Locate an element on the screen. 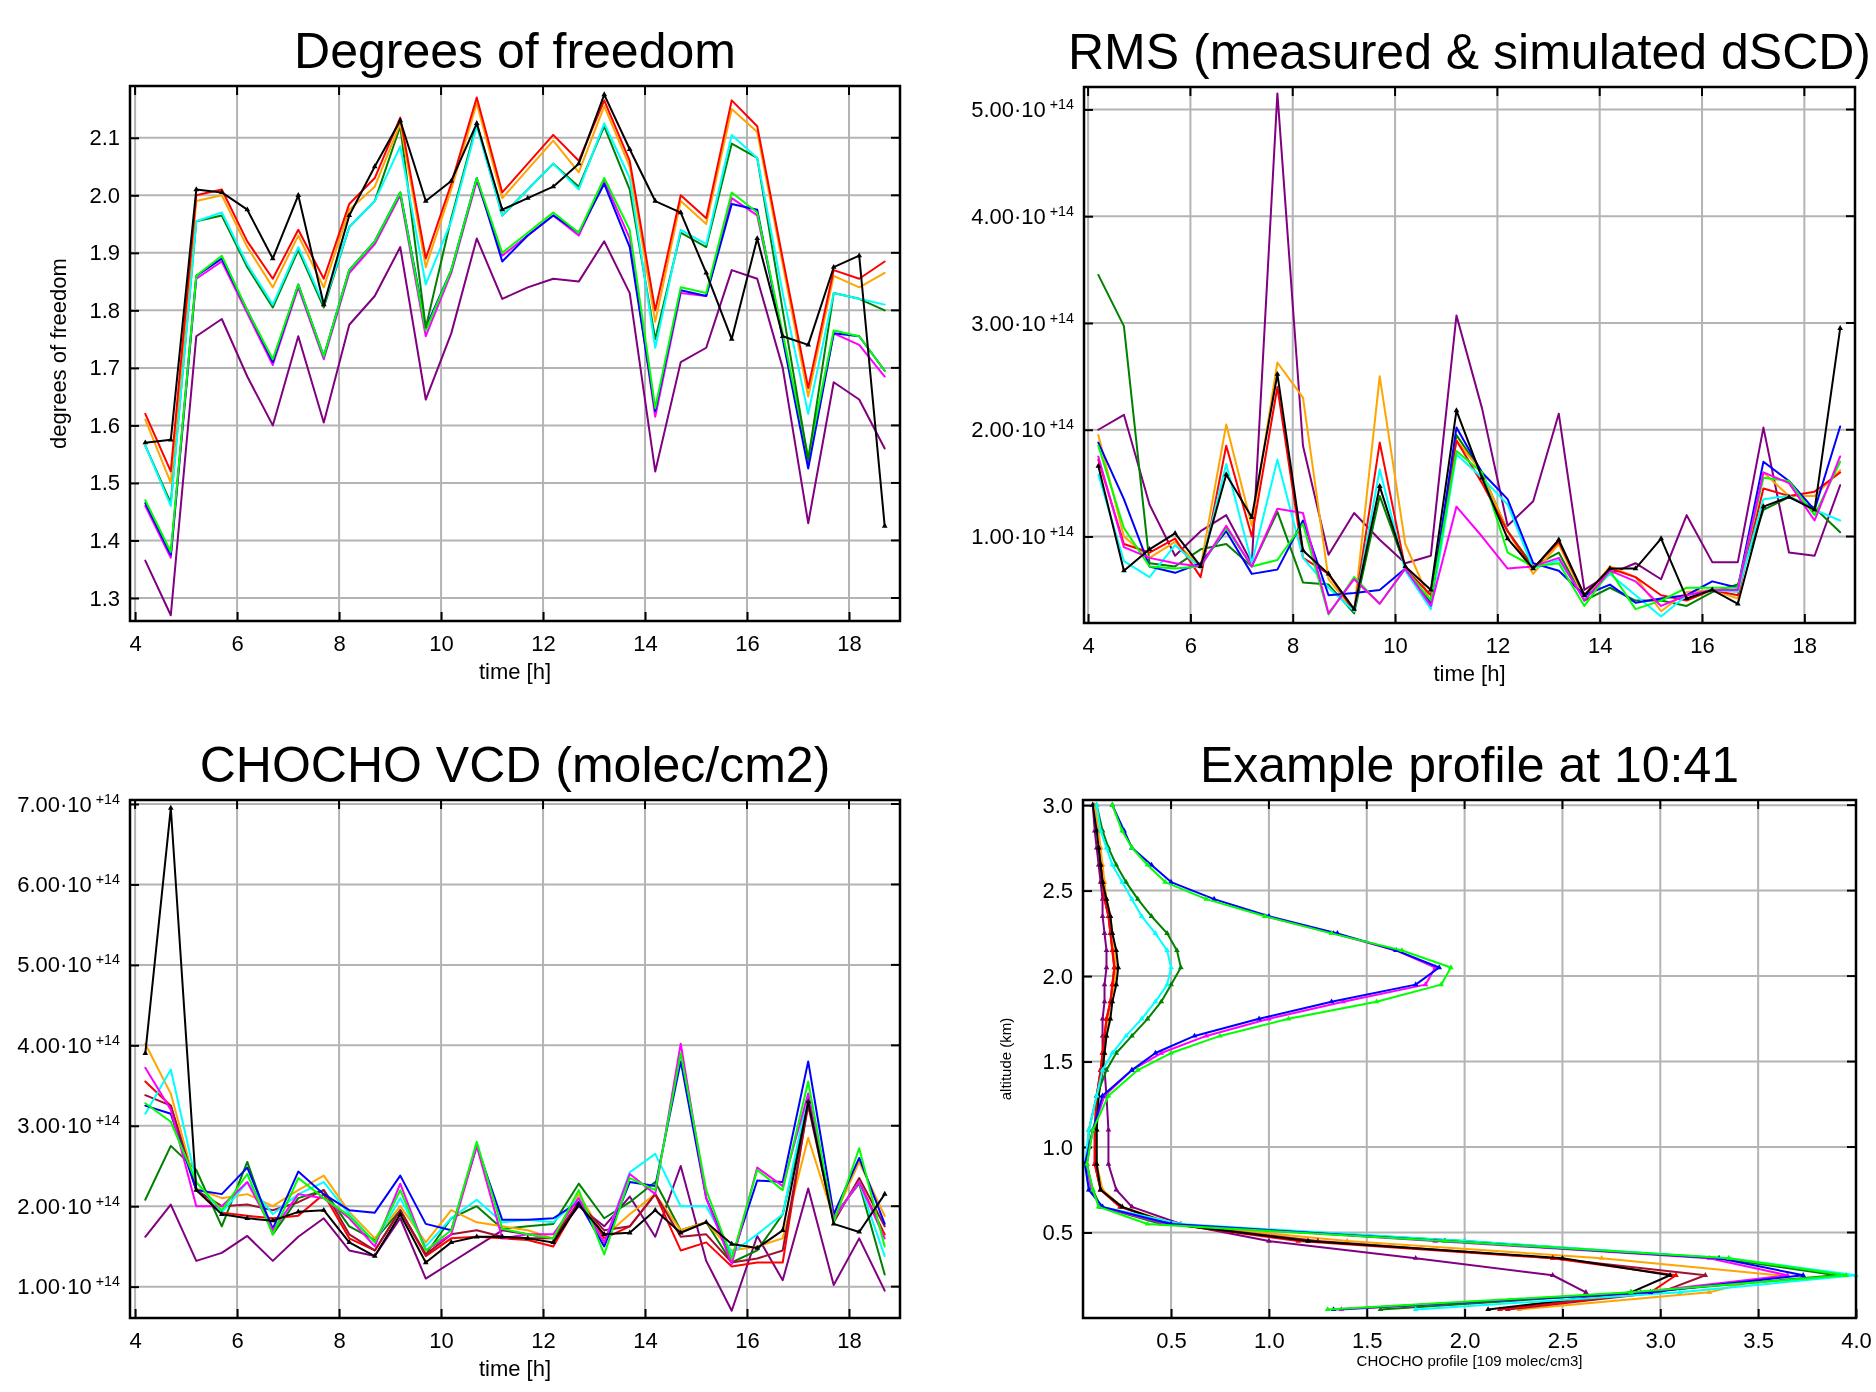  chart-title: CHOCHO VCD (molec/cm2) is located at coordinates (515, 765).